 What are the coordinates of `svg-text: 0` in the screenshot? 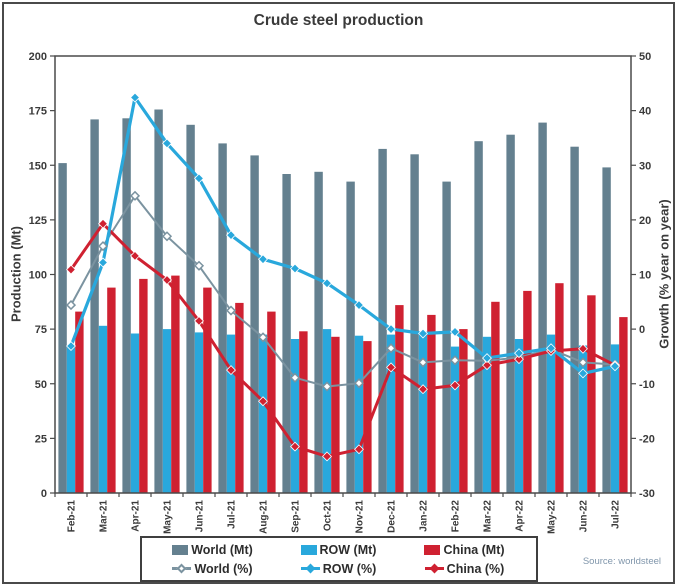 It's located at (642, 330).